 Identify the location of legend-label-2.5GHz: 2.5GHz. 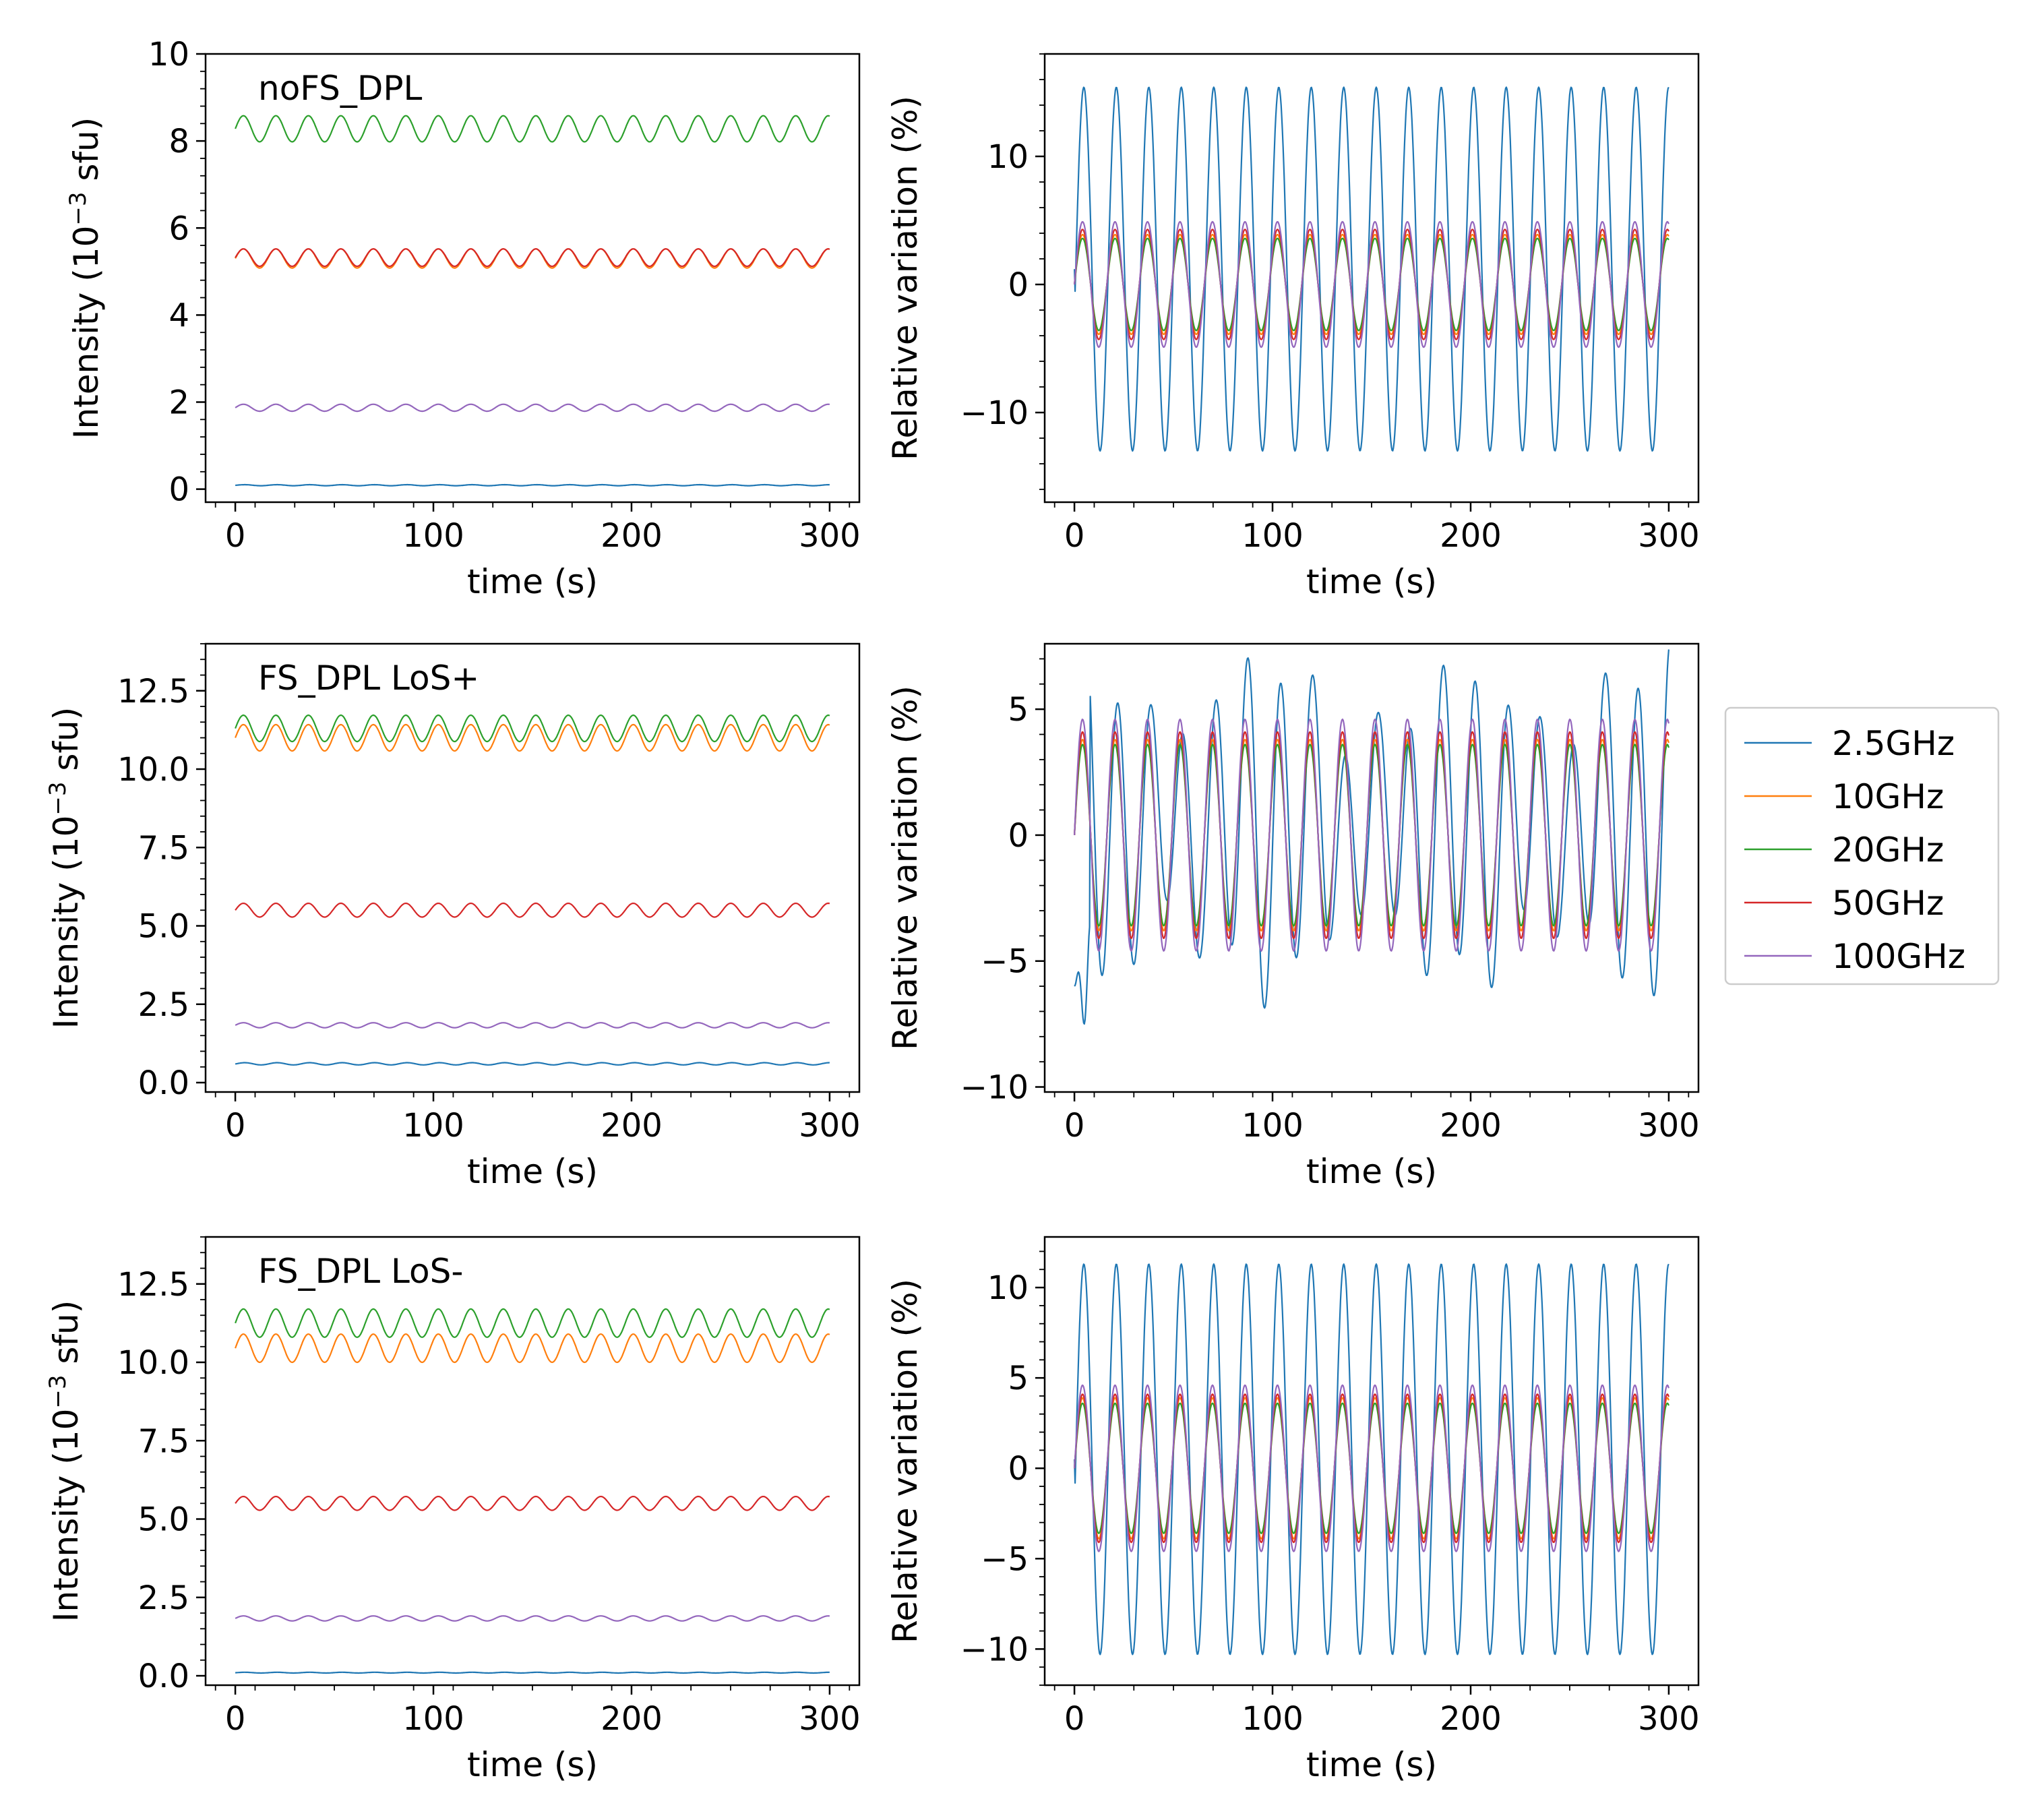
(1893, 743).